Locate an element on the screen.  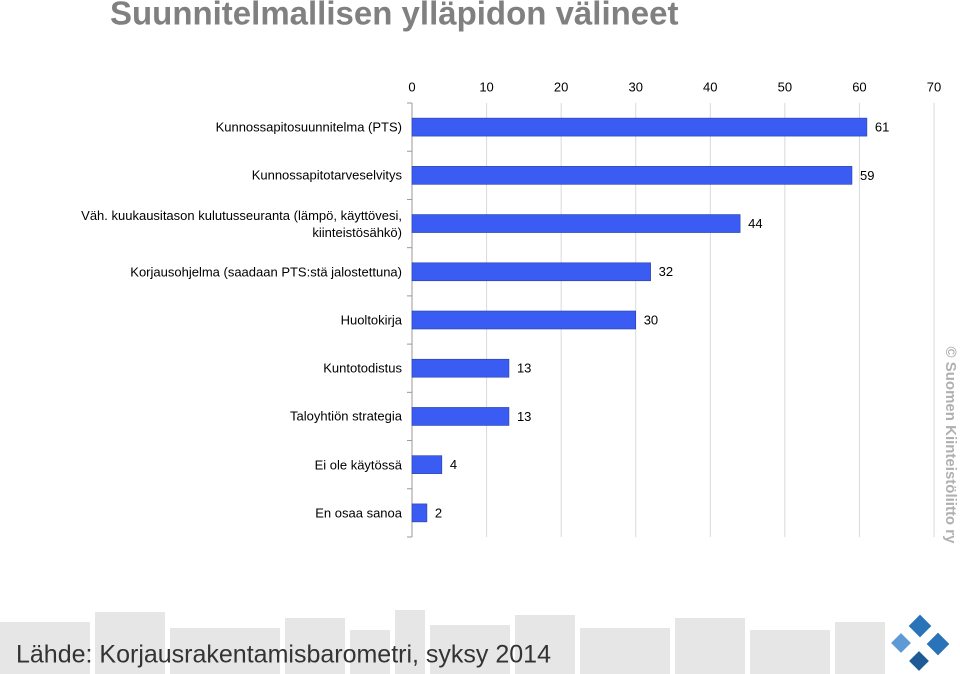
x-tick-label: 40 is located at coordinates (710, 86).